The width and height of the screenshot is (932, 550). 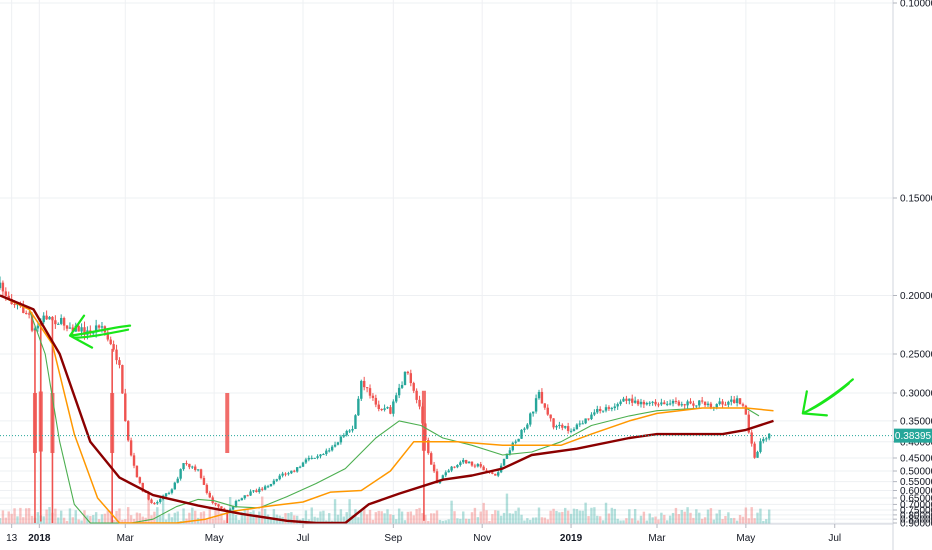 What do you see at coordinates (913, 435) in the screenshot?
I see `current-price-badge-bg` at bounding box center [913, 435].